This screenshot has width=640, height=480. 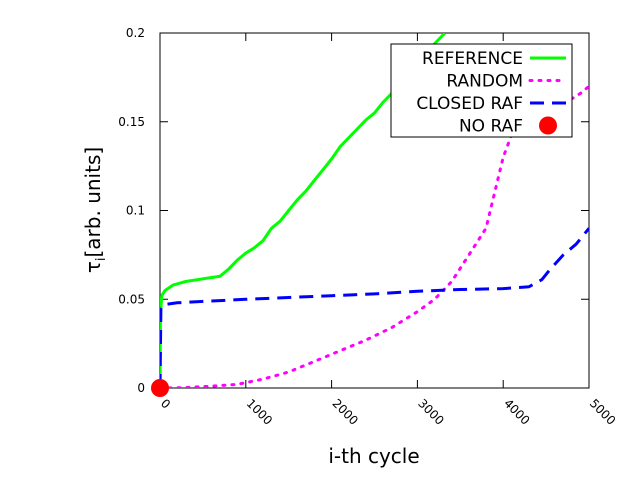 I want to click on x-tick-label: 1000, so click(x=259, y=411).